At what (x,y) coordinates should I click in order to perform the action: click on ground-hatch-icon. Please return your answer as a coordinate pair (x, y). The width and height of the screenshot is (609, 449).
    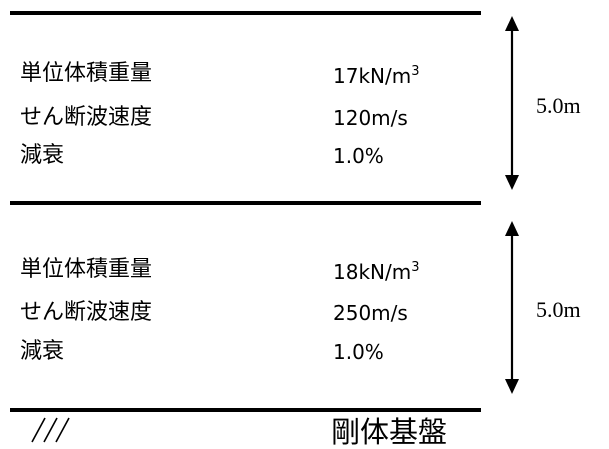
    Looking at the image, I should click on (50, 430).